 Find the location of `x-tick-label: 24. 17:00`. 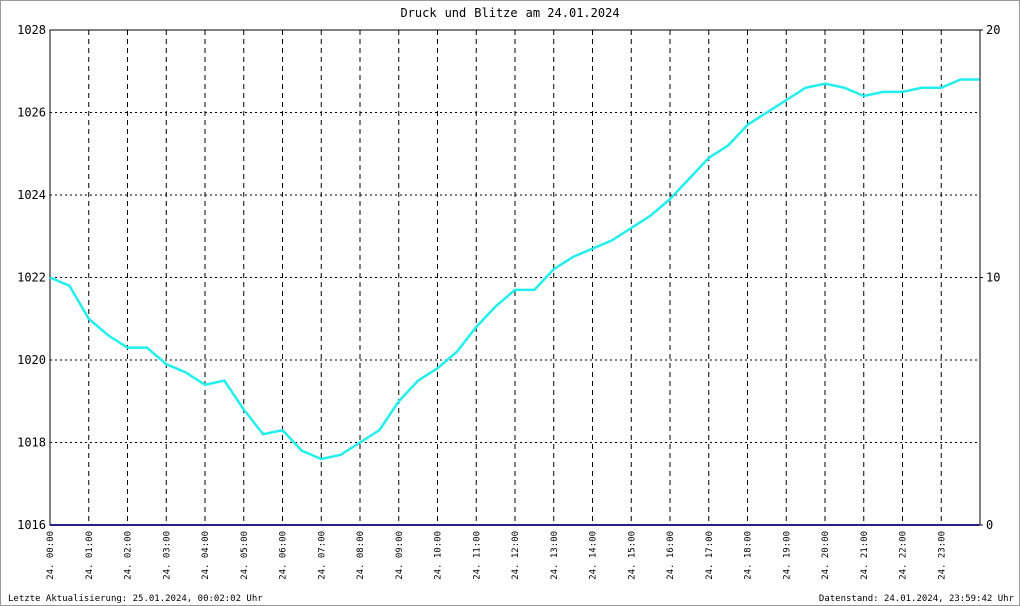

x-tick-label: 24. 17:00 is located at coordinates (710, 555).